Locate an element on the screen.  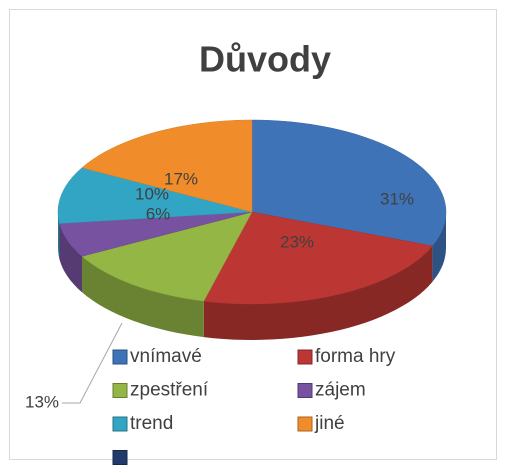
leader-line is located at coordinates (92, 363).